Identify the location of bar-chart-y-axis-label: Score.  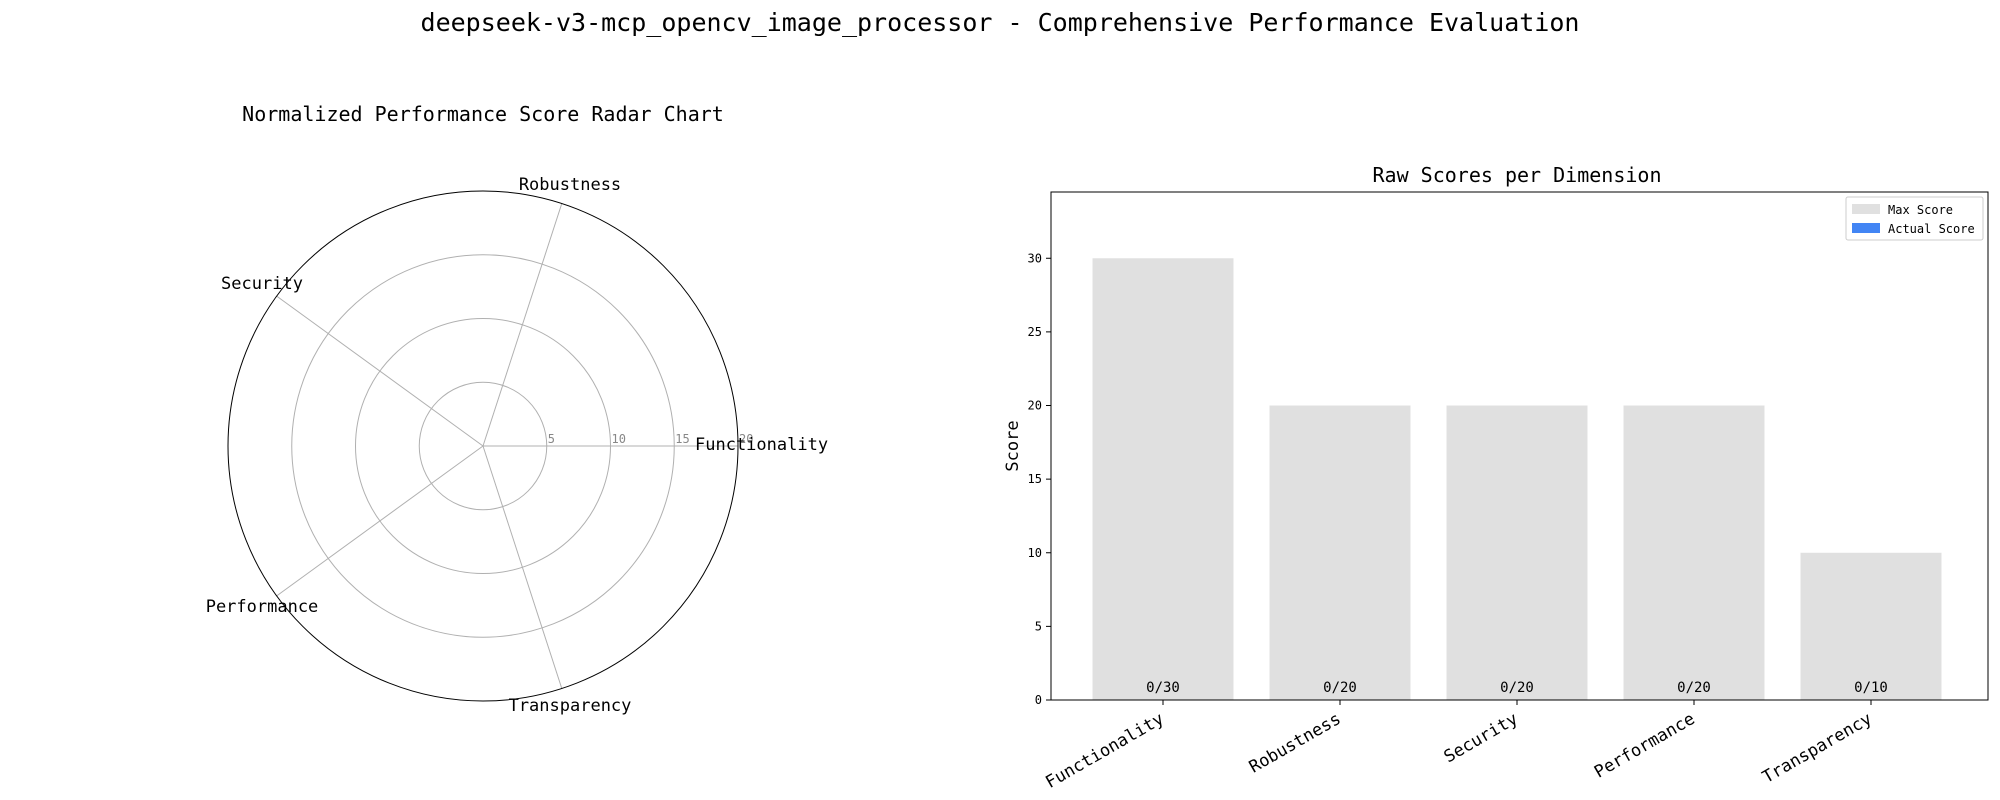
(1013, 445).